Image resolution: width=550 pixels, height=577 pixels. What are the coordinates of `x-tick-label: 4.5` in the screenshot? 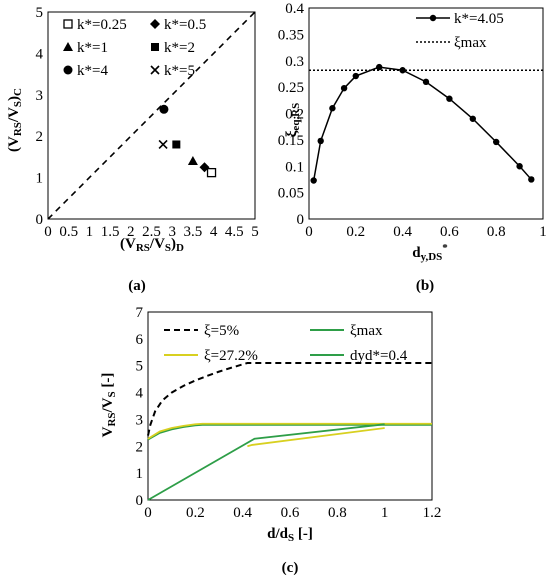 It's located at (234, 232).